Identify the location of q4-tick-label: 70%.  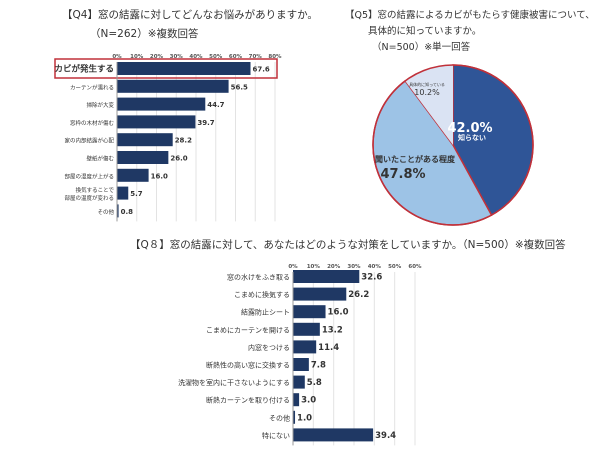
(256, 57).